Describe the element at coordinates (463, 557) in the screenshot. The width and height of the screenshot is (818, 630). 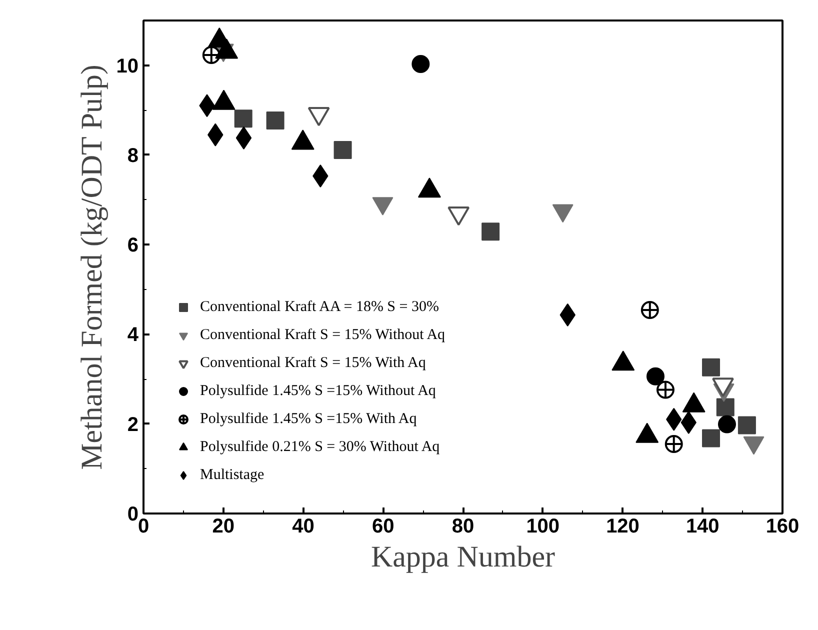
I see `x-axis-title: Kappa Number` at that location.